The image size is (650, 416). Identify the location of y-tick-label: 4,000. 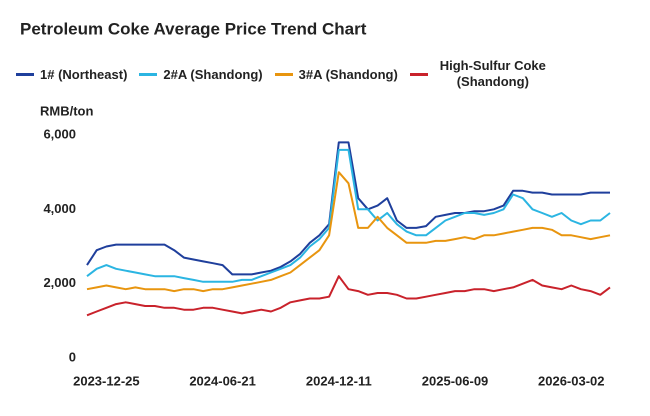
(59, 208).